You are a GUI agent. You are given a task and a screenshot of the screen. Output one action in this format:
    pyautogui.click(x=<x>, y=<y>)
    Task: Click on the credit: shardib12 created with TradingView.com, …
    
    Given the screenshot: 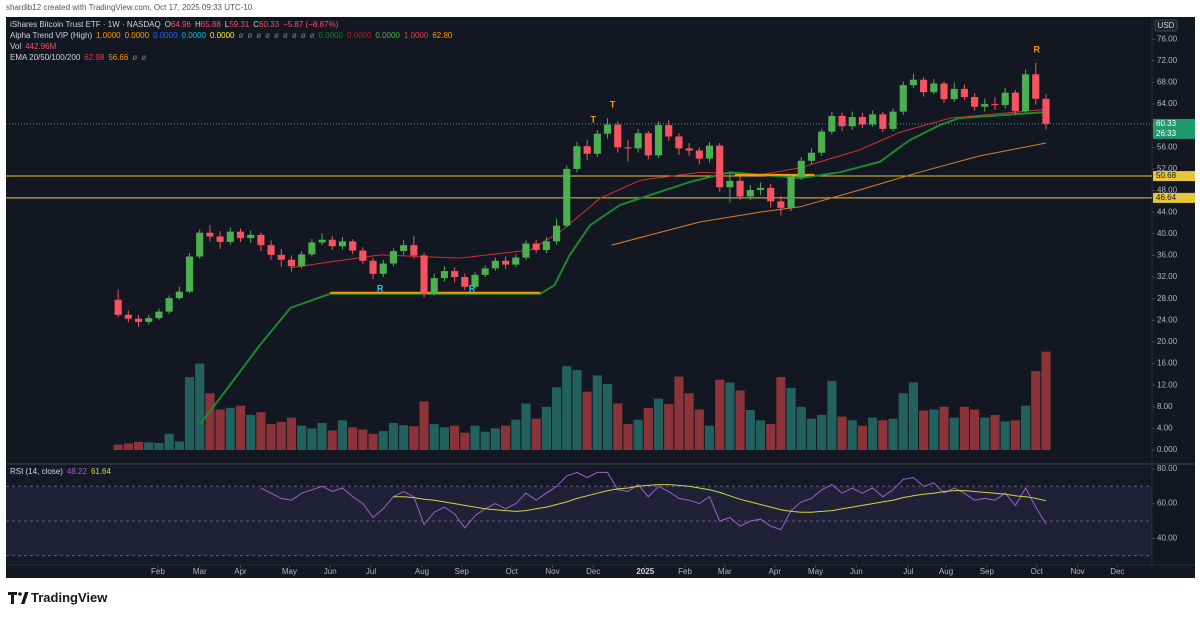 What is the action you would take?
    pyautogui.click(x=129, y=7)
    